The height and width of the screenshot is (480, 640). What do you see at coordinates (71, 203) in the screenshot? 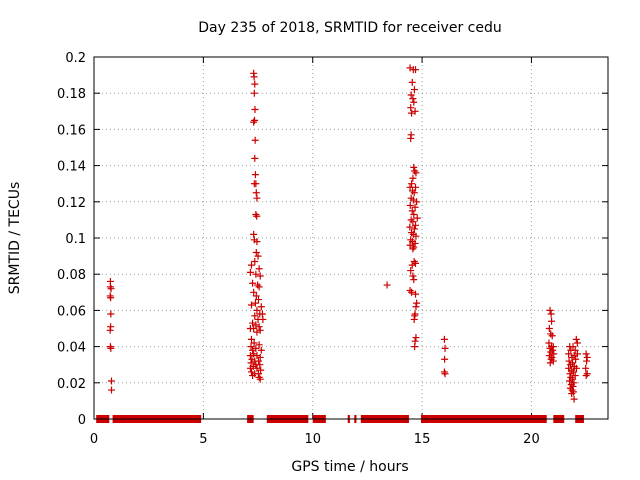
I see `y-tick-label: 0.12` at bounding box center [71, 203].